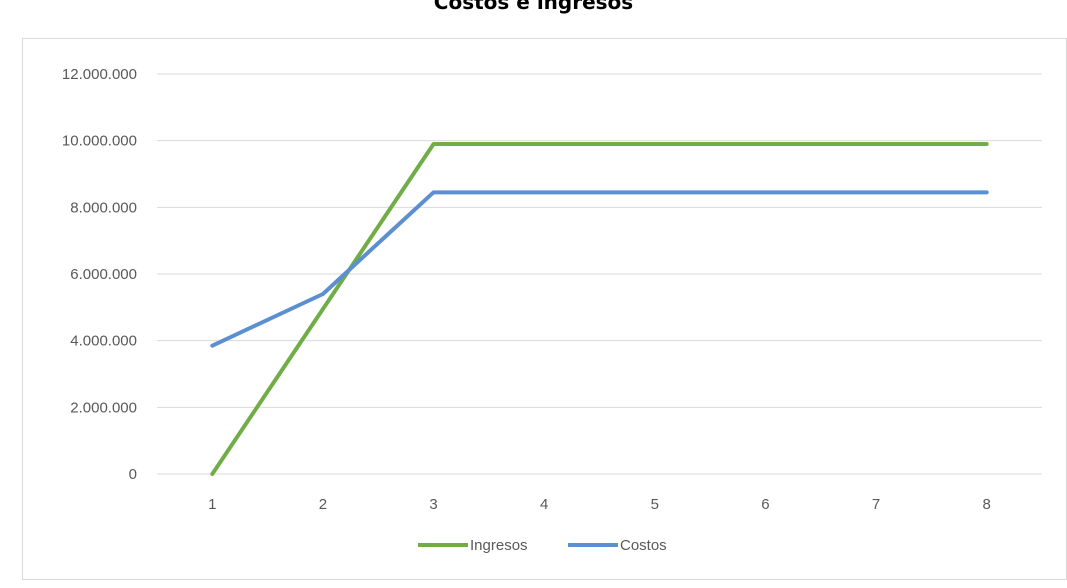 The image size is (1067, 588). I want to click on y-tick-label: 10.000.000, so click(99, 141).